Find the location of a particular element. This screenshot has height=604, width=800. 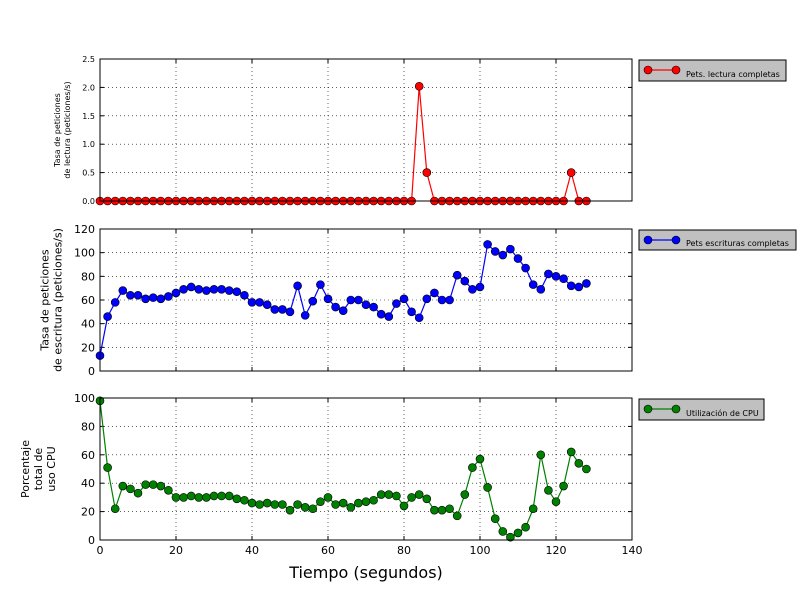

legend: Utilización de CPU is located at coordinates (701, 409).